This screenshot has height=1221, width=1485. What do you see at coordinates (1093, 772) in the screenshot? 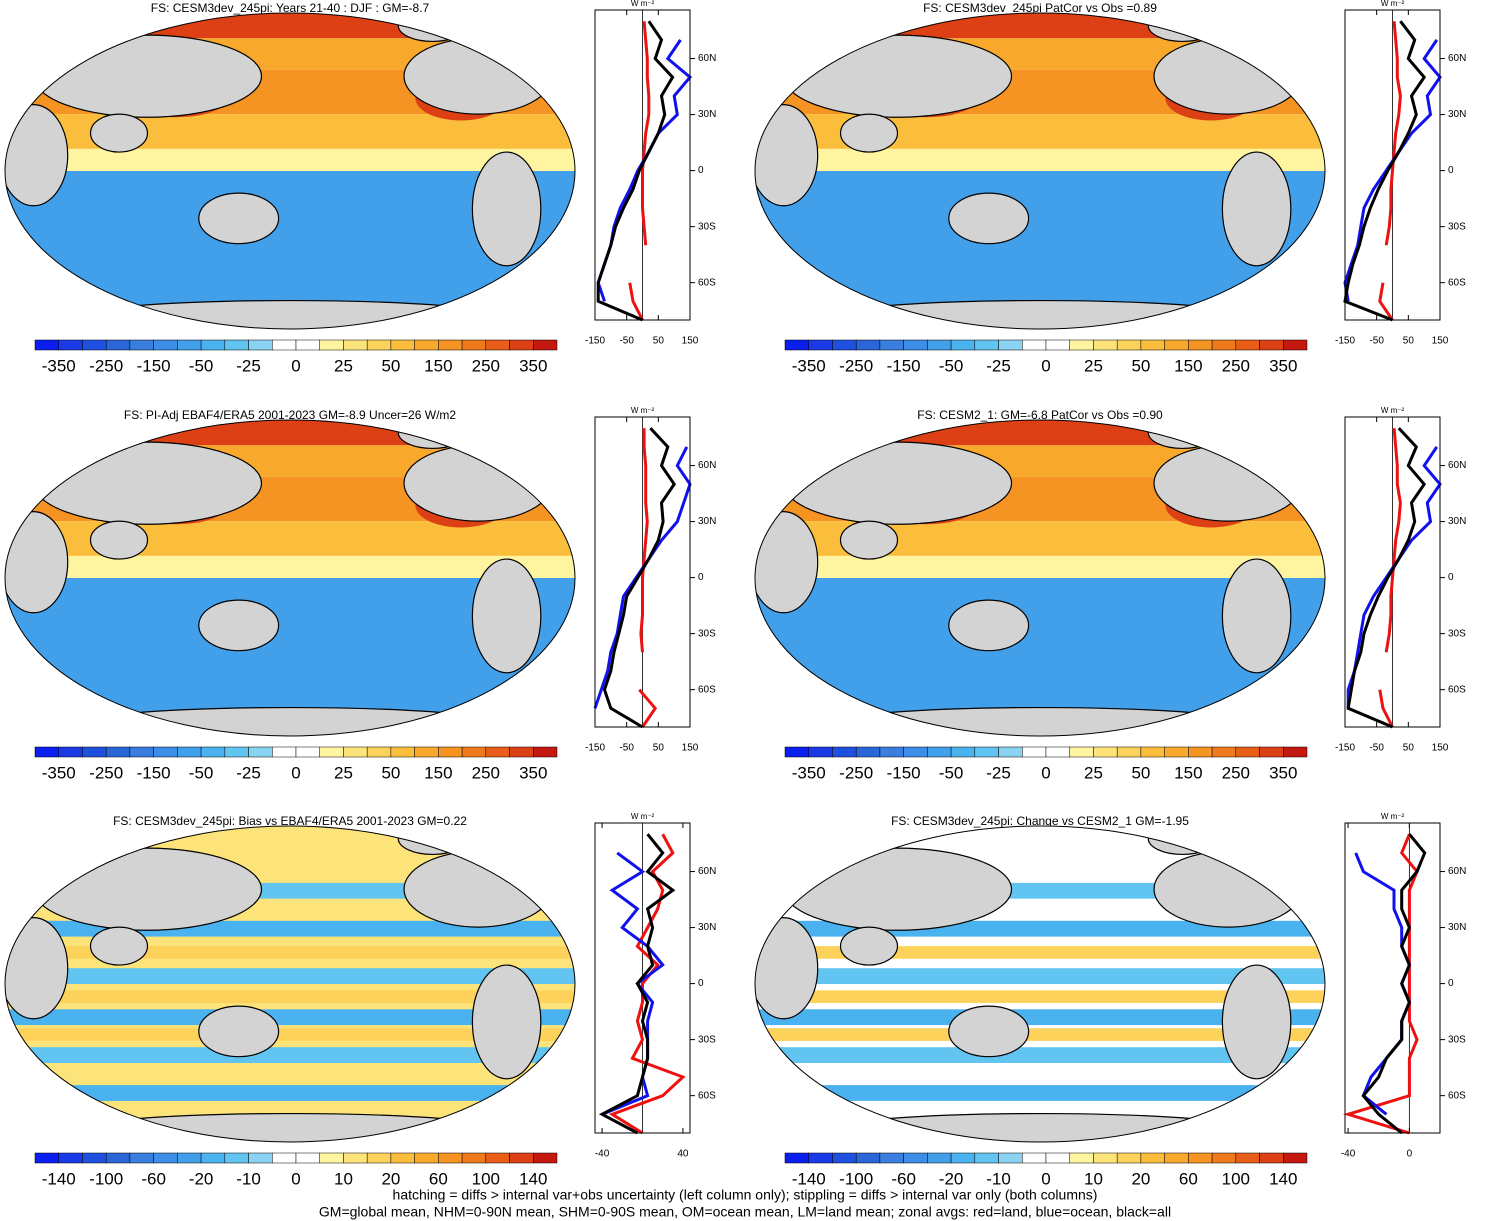
I see `colorbar-label: 25` at bounding box center [1093, 772].